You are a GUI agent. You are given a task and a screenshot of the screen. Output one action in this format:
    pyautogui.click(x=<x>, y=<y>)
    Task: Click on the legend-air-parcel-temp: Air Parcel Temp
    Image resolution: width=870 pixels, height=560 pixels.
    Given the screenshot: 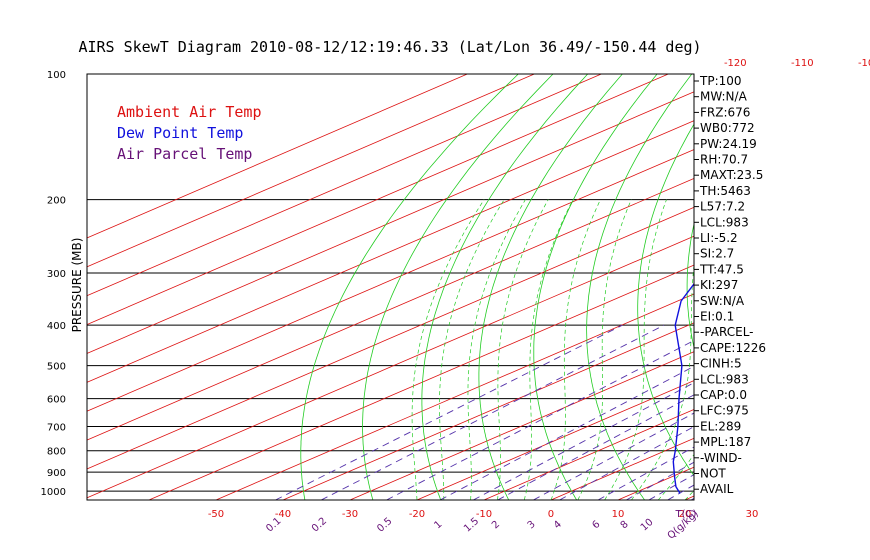 What is the action you would take?
    pyautogui.click(x=184, y=154)
    